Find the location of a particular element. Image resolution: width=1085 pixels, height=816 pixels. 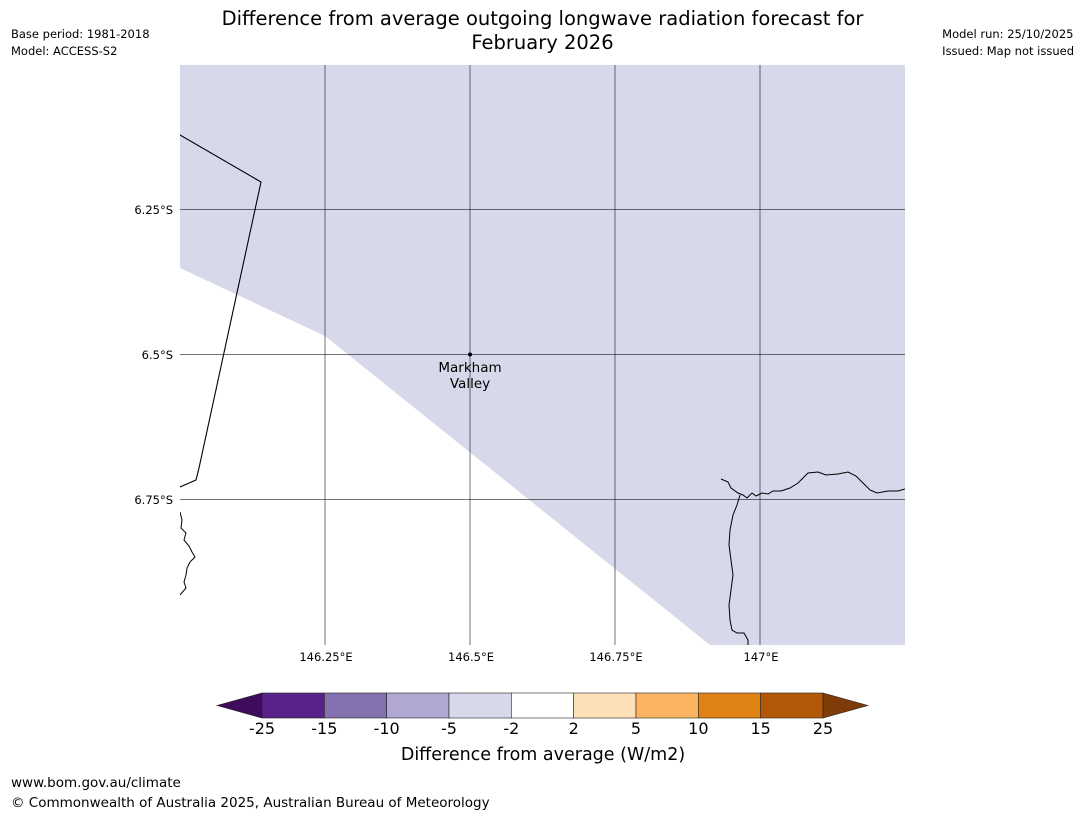

place-label: Markham Valley is located at coordinates (469, 376).